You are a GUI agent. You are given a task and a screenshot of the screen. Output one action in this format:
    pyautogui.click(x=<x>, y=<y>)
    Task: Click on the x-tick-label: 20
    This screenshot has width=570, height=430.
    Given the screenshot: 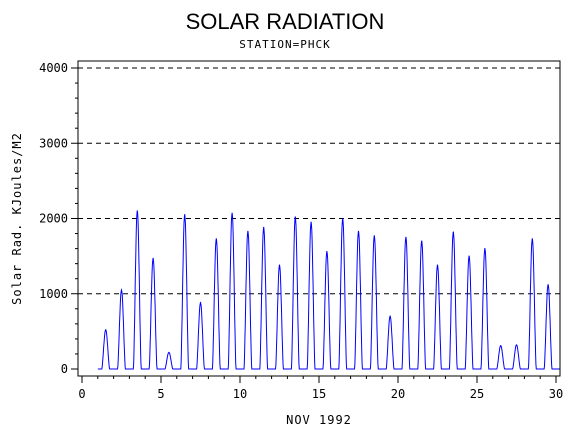 What is the action you would take?
    pyautogui.click(x=398, y=394)
    